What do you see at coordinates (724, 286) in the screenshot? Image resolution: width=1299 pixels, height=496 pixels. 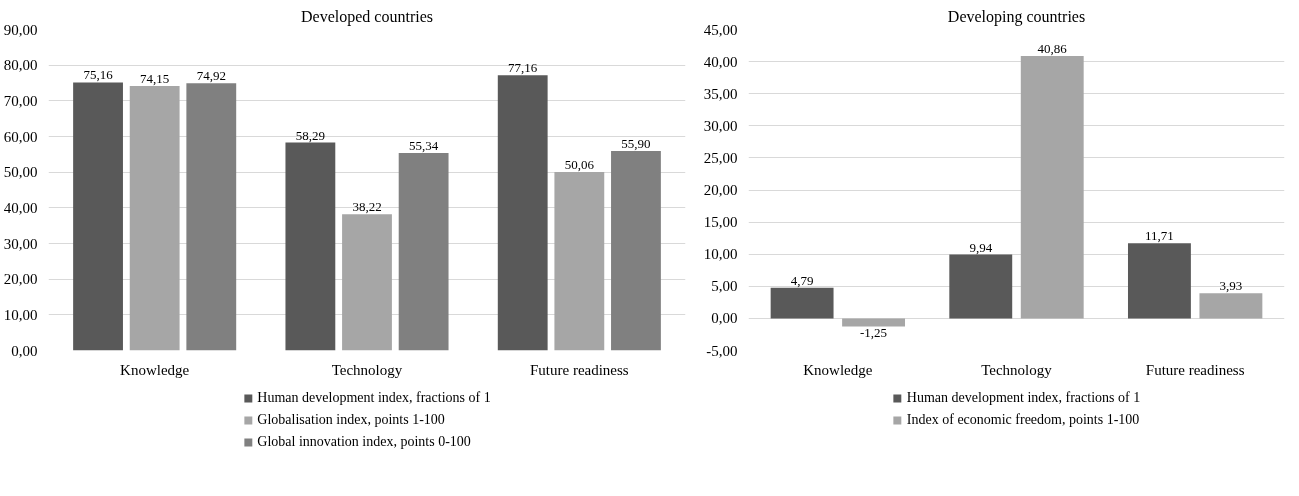 I see `y-tick-label: 5,00` at bounding box center [724, 286].